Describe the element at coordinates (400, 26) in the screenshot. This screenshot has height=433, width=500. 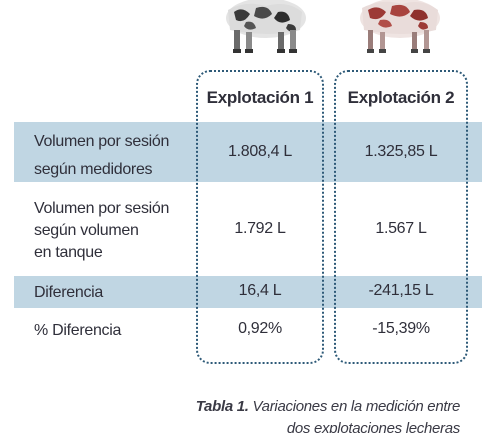
I see `red-cow-illustration` at that location.